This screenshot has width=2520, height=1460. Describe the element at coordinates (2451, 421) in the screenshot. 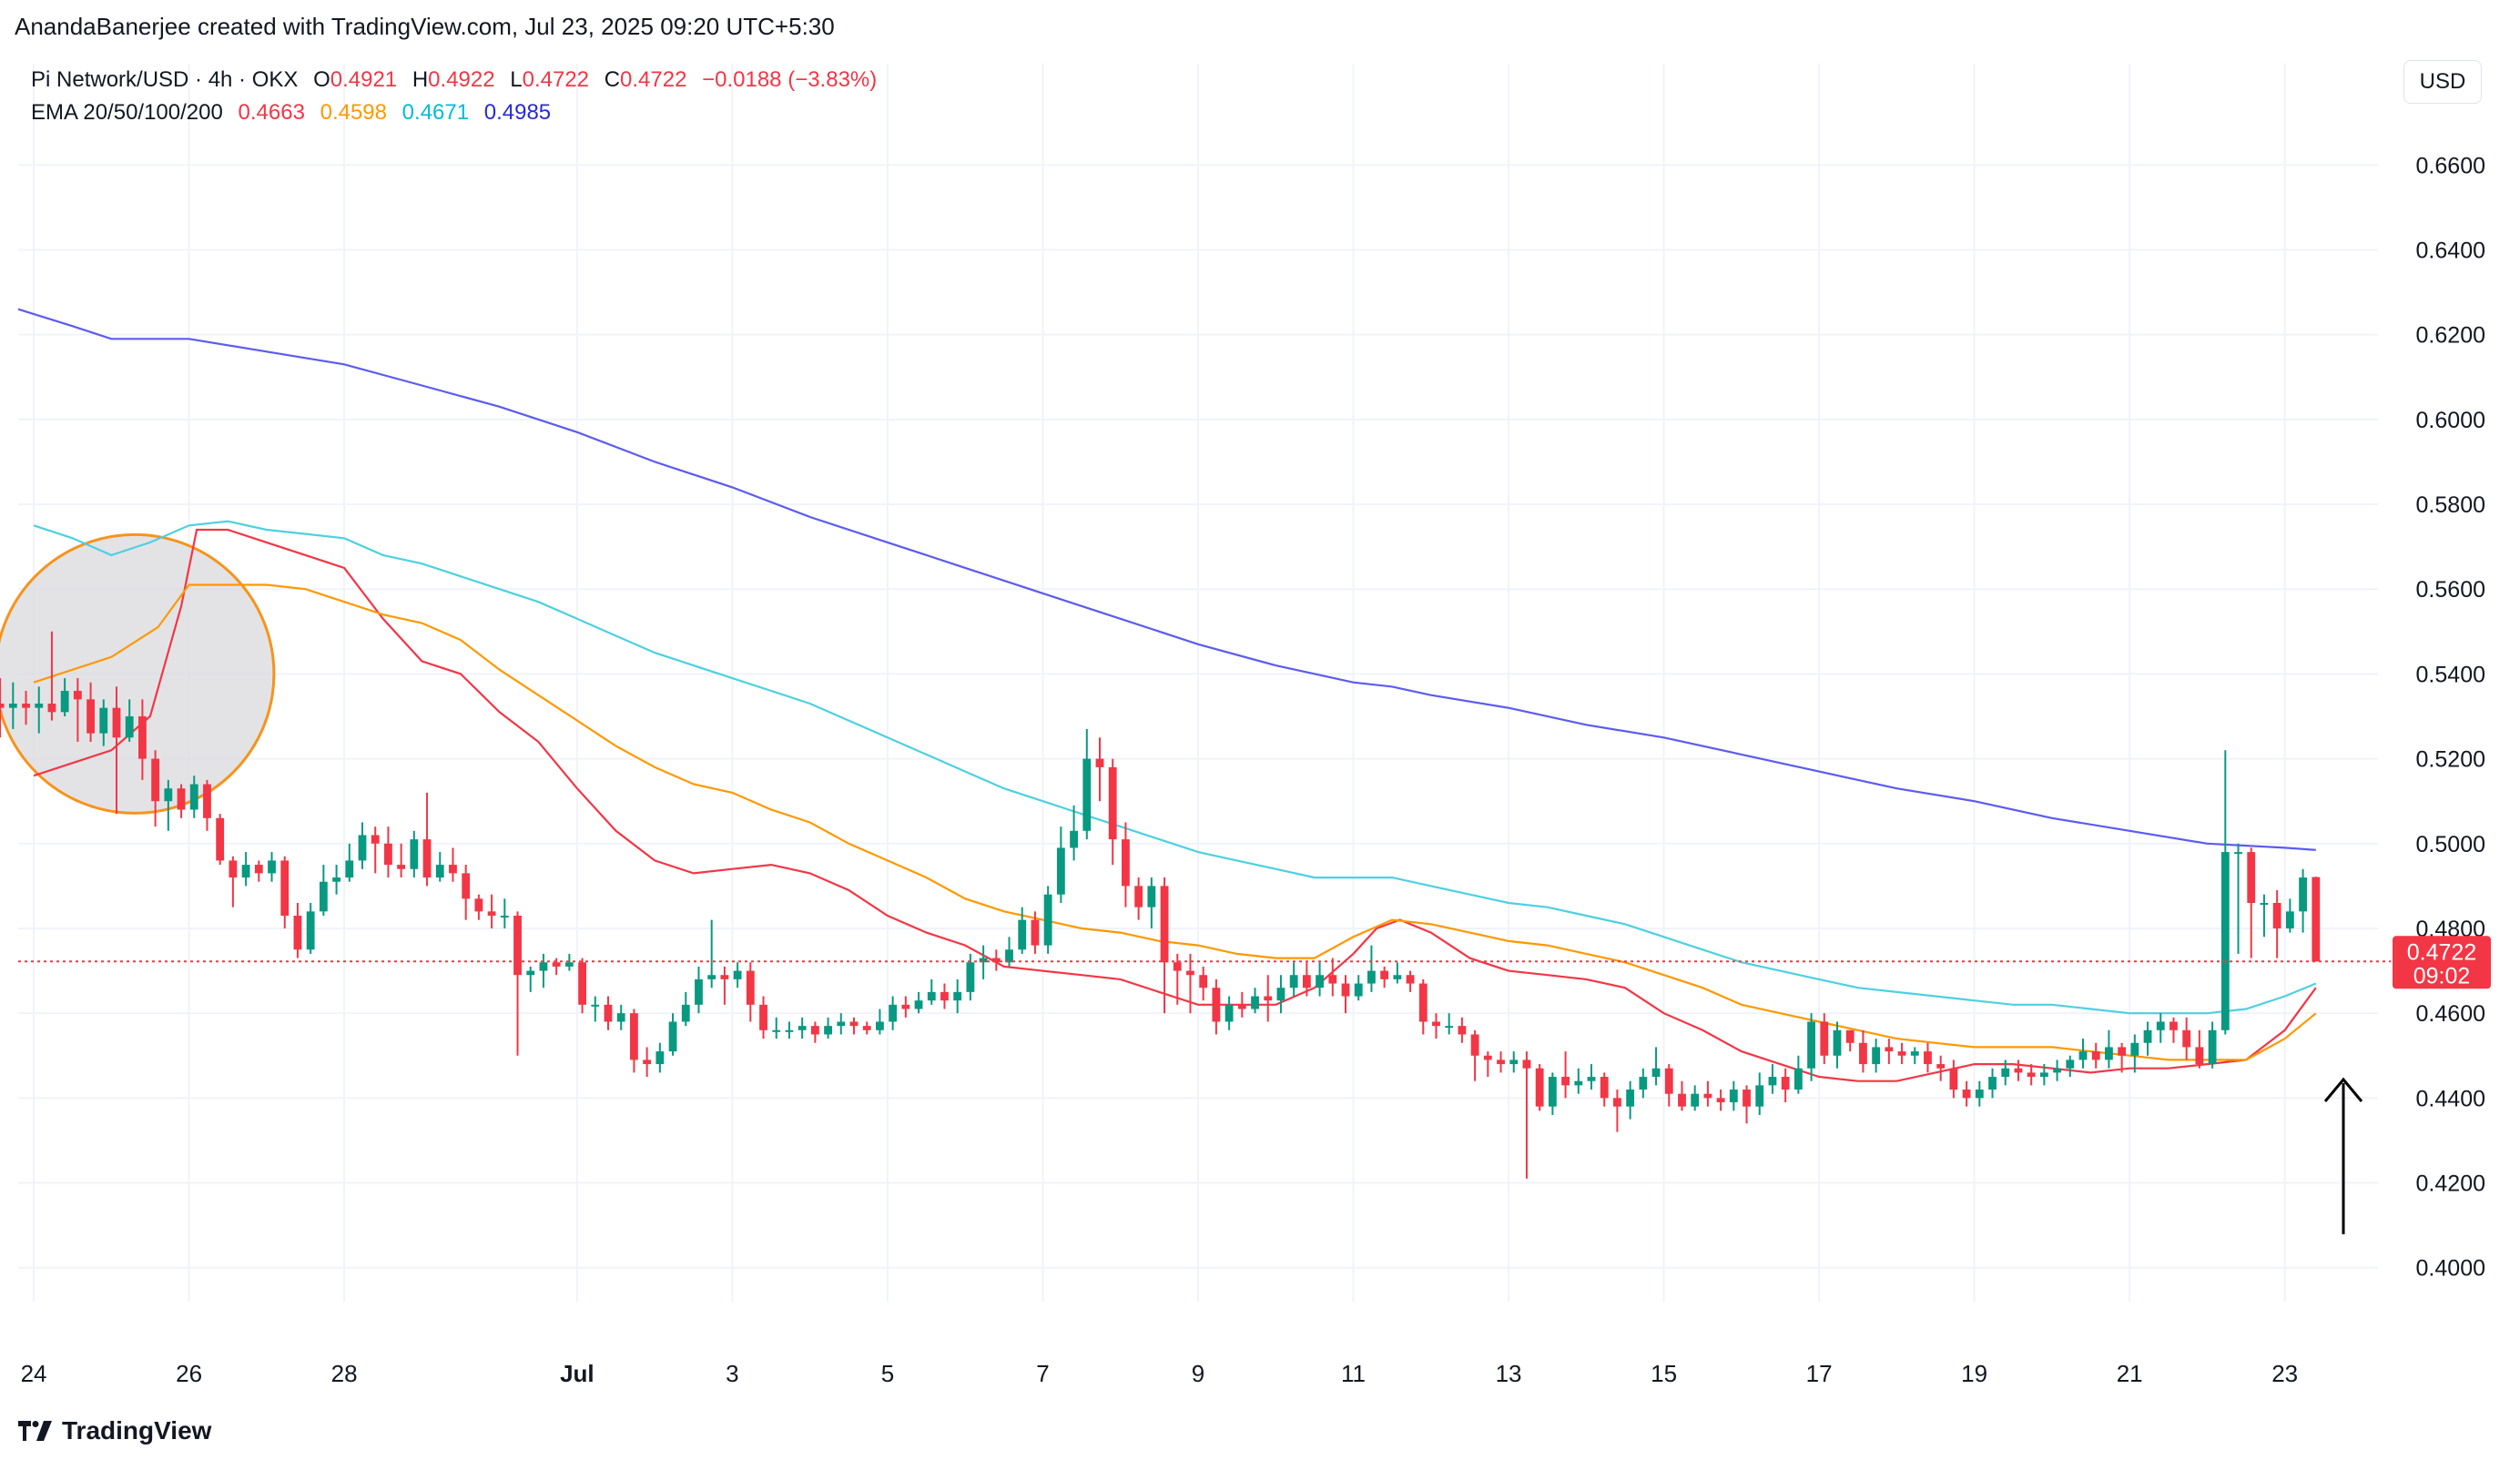

I see `y-tick-label: 0.6000` at that location.